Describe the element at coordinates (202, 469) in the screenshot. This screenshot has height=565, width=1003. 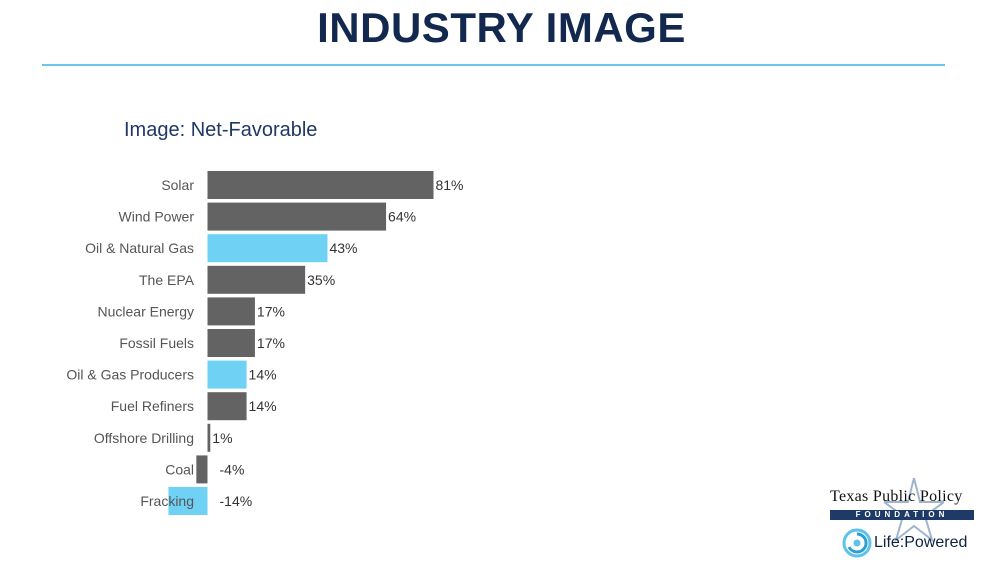
I see `bar-coal` at that location.